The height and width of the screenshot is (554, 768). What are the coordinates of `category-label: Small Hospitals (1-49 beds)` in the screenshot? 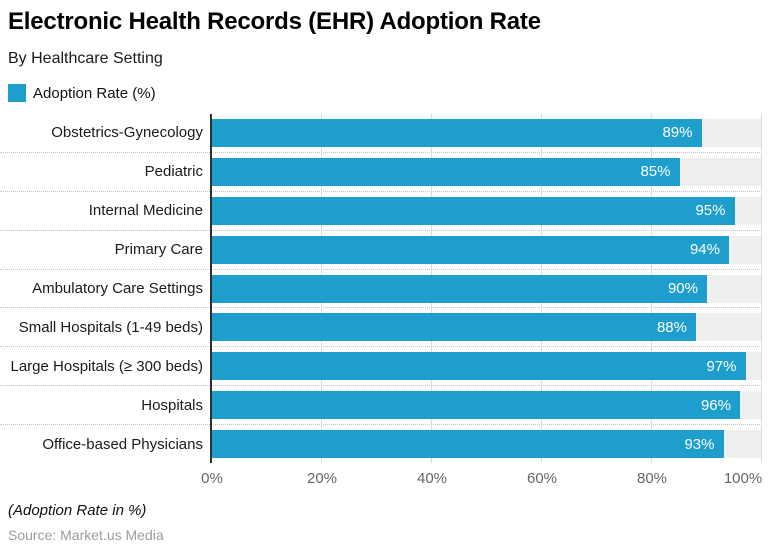 It's located at (110, 327).